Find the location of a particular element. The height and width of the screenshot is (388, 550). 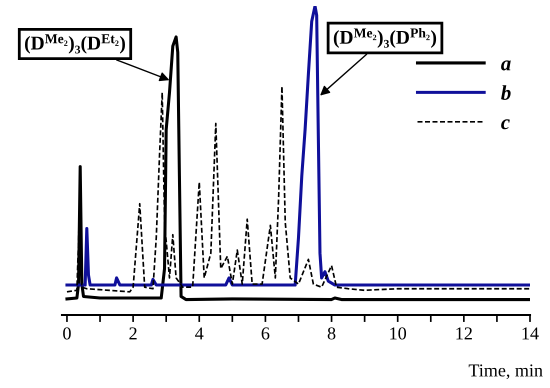

x-tick-label: 4 is located at coordinates (199, 333).